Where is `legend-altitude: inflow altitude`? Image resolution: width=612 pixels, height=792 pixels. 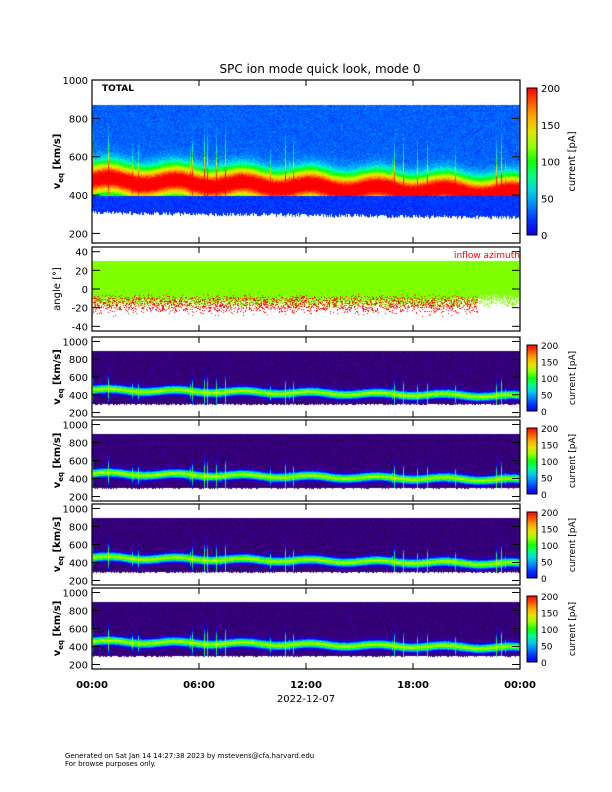 legend-altitude: inflow altitude is located at coordinates (488, 266).